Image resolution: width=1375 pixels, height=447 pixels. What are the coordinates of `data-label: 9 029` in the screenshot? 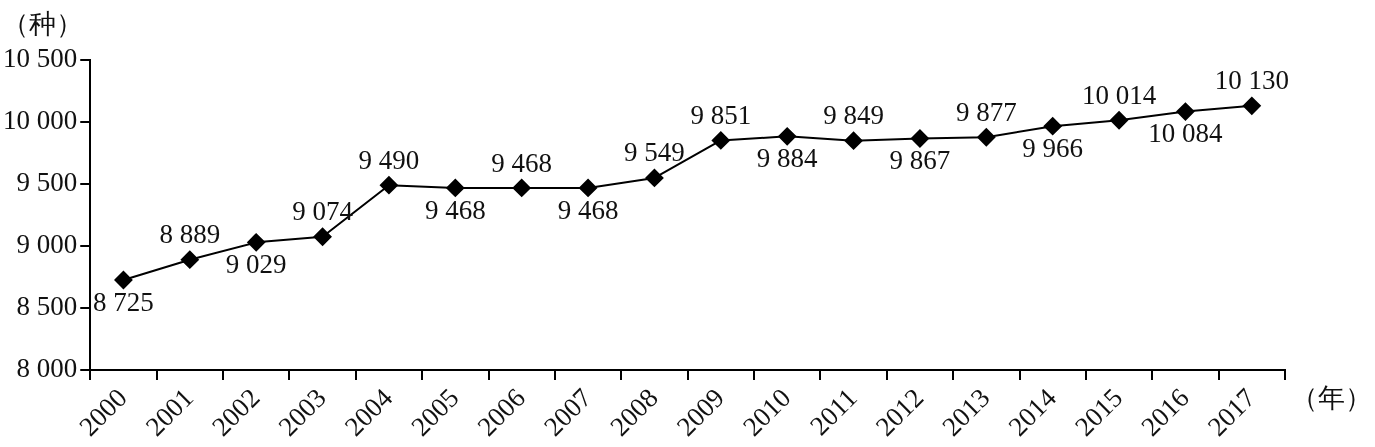 It's located at (256, 263).